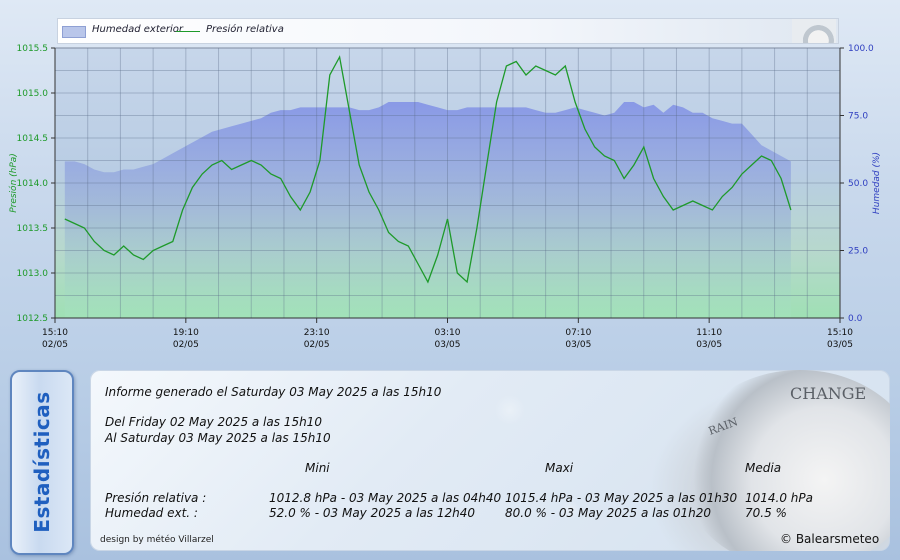 Image resolution: width=900 pixels, height=560 pixels. What do you see at coordinates (723, 426) in the screenshot?
I see `gauge-word-rain: RAIN` at bounding box center [723, 426].